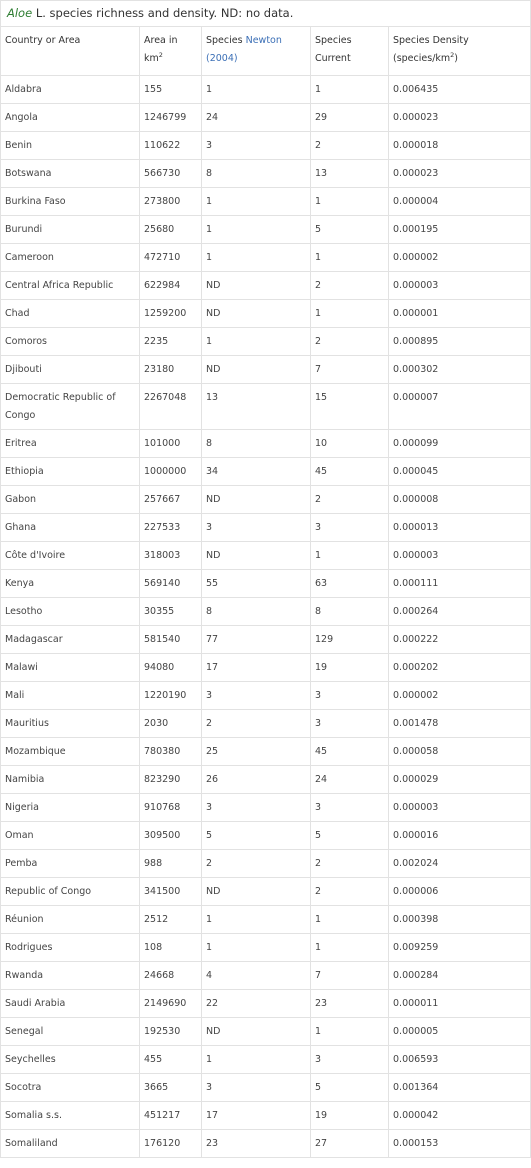 The width and height of the screenshot is (531, 1168). What do you see at coordinates (459, 1059) in the screenshot?
I see `cell-density: 0.006593` at bounding box center [459, 1059].